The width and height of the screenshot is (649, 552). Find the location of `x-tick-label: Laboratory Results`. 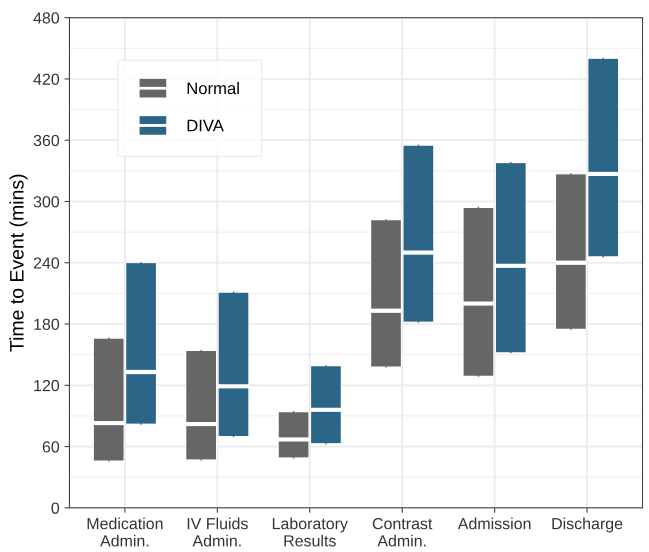

x-tick-label: Laboratory Results is located at coordinates (310, 532).